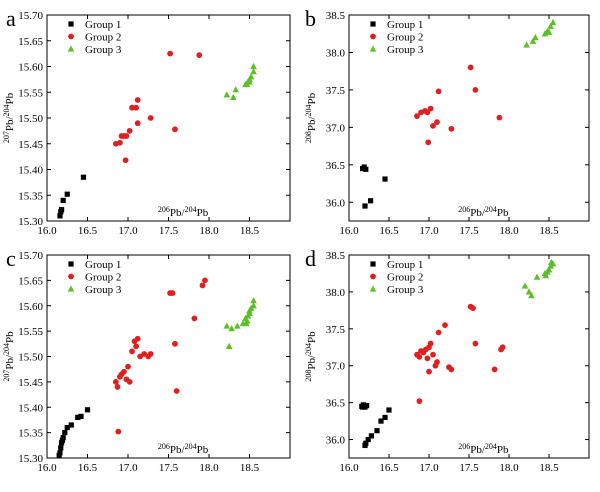  What do you see at coordinates (30, 68) in the screenshot?
I see `y-tick-label: 15.60` at bounding box center [30, 68].